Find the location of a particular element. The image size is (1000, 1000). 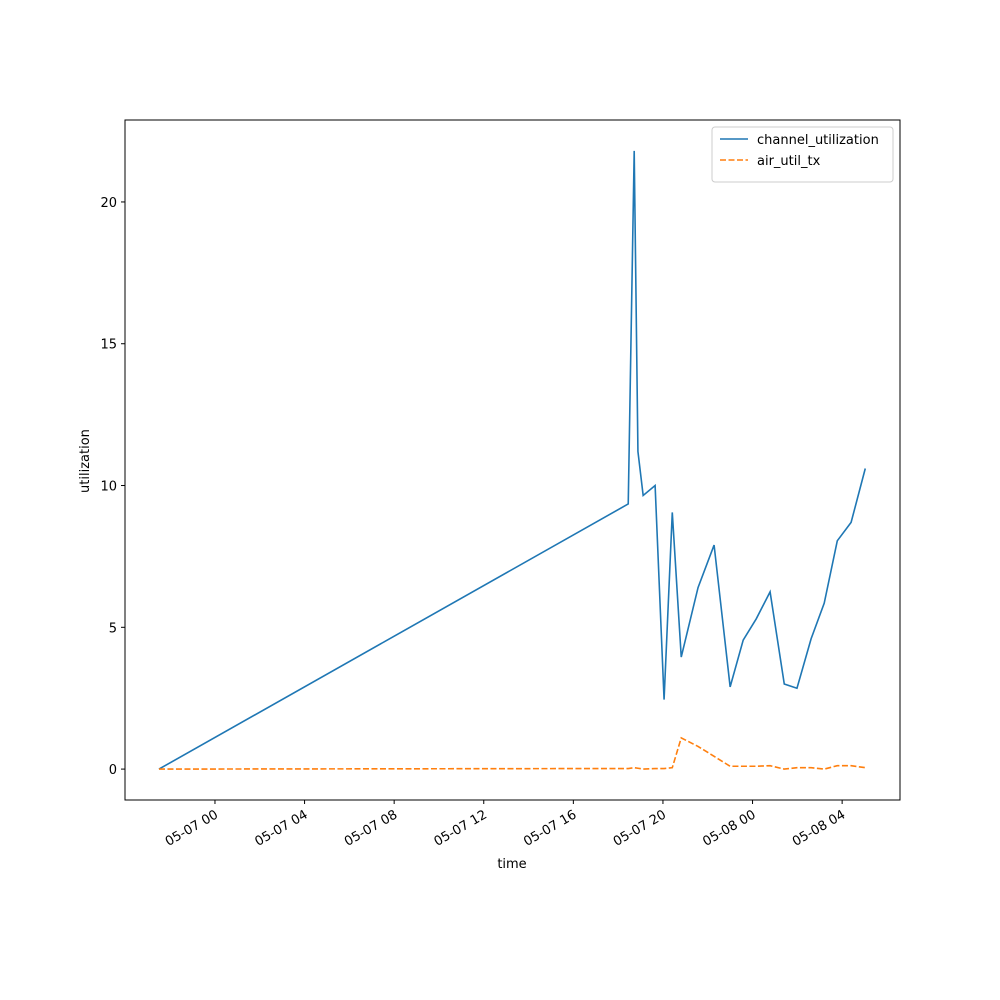

legend-box is located at coordinates (802, 154).